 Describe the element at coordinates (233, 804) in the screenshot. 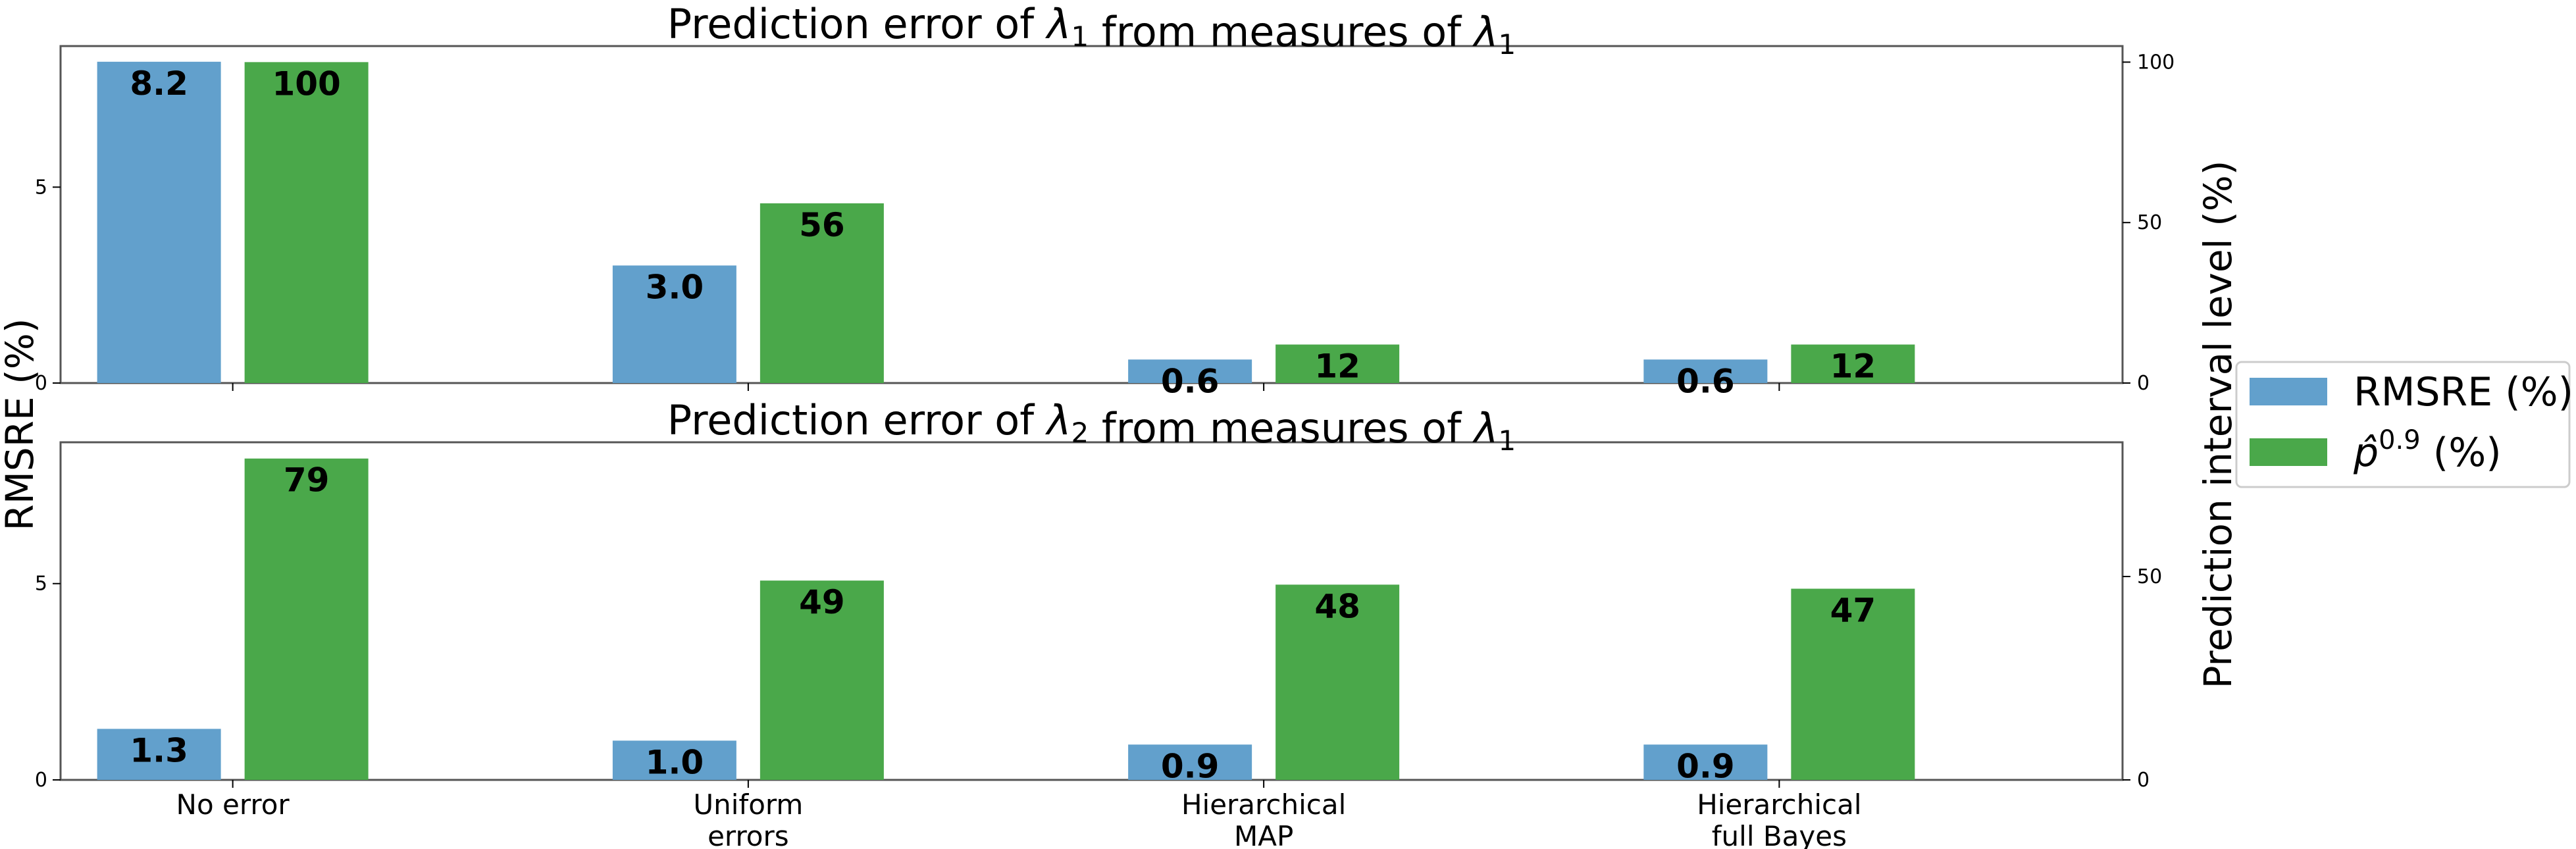

I see `x-tick-label: No error` at that location.